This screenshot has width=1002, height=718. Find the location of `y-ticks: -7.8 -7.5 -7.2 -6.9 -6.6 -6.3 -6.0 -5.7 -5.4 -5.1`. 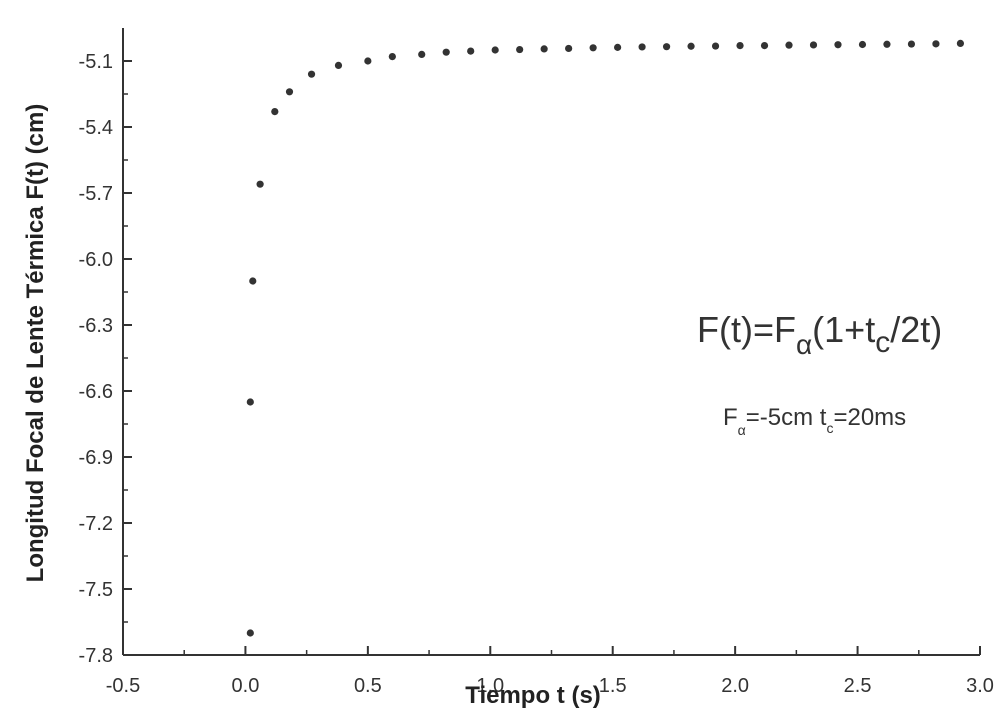

y-ticks: -7.8 -7.5 -7.2 -6.9 -6.6 -6.3 -6.0 -5.7 -5.4 -5.1 is located at coordinates (105, 359).